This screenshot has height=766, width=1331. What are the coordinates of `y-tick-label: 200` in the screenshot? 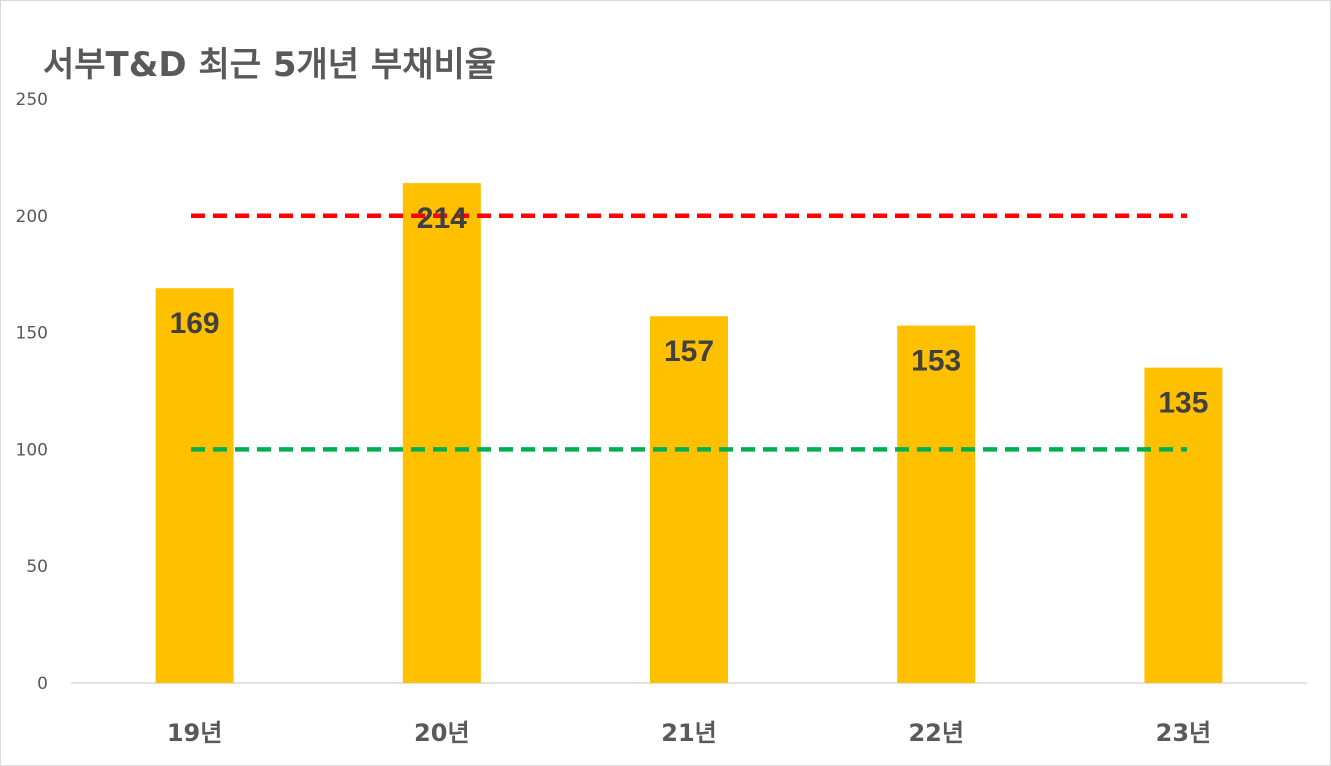 It's located at (32, 217).